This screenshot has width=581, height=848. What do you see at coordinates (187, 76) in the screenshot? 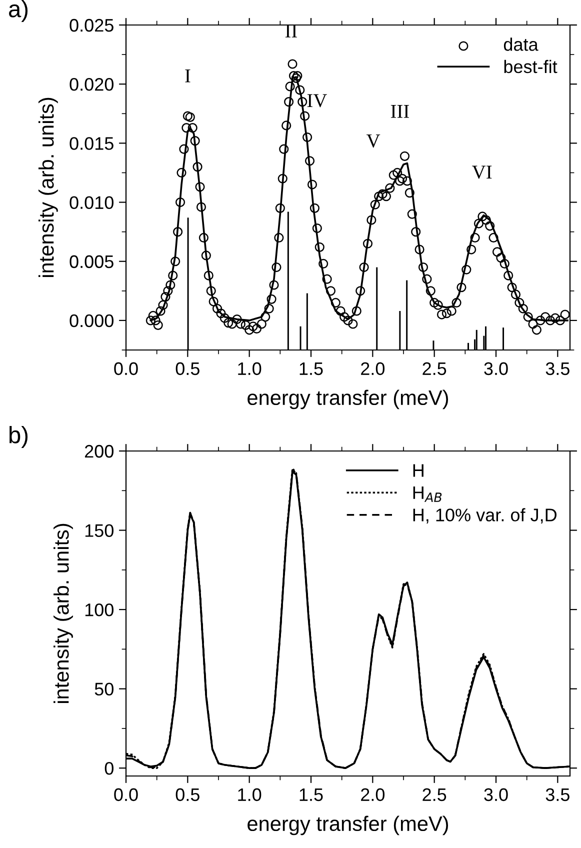
I see `annotation: I` at bounding box center [187, 76].